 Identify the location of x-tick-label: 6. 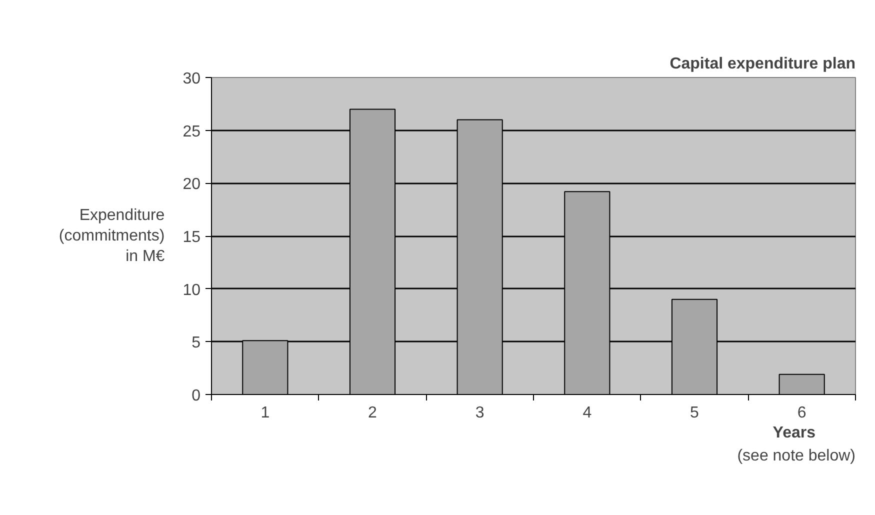
(801, 413).